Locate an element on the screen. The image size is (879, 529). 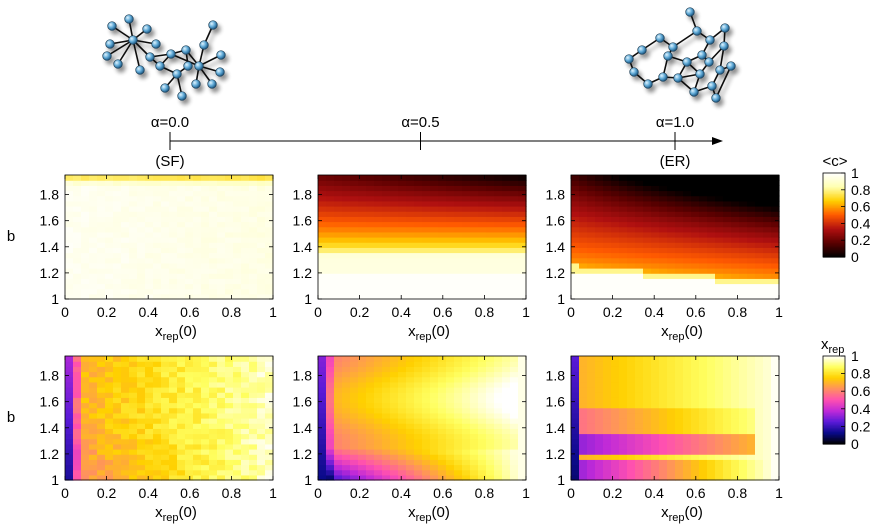
colorbar-segment is located at coordinates (834, 200).